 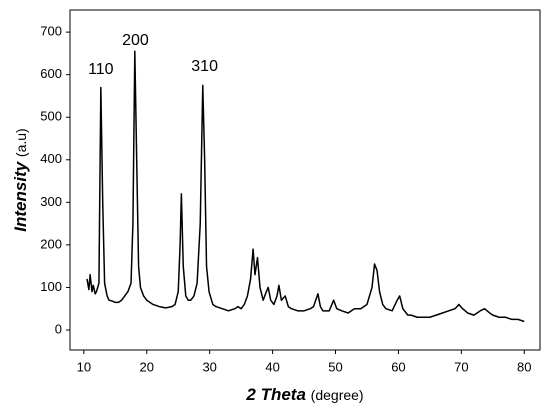 I want to click on y-tick-label: 100, so click(x=51, y=286).